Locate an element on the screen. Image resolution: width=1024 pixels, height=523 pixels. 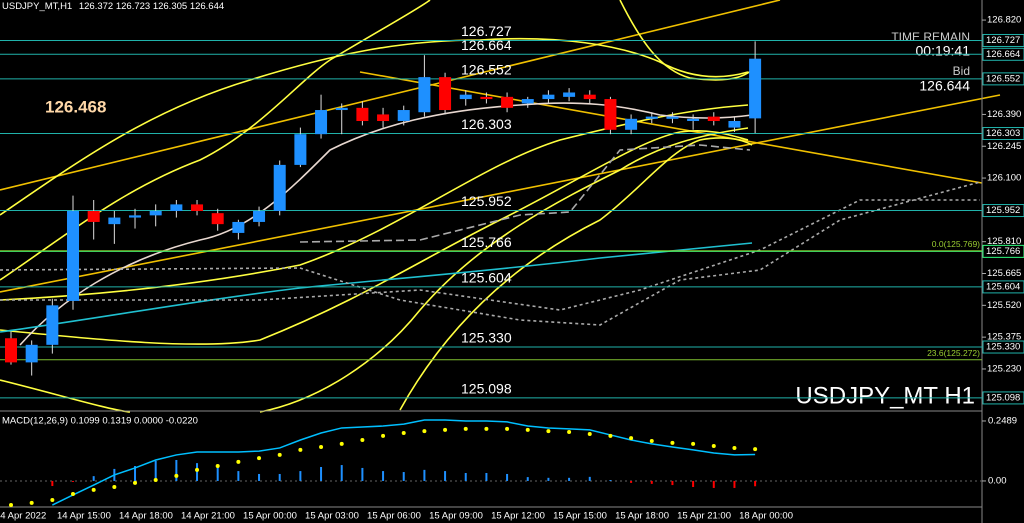
x-tick-label: 14 Apr 21:00 is located at coordinates (208, 516).